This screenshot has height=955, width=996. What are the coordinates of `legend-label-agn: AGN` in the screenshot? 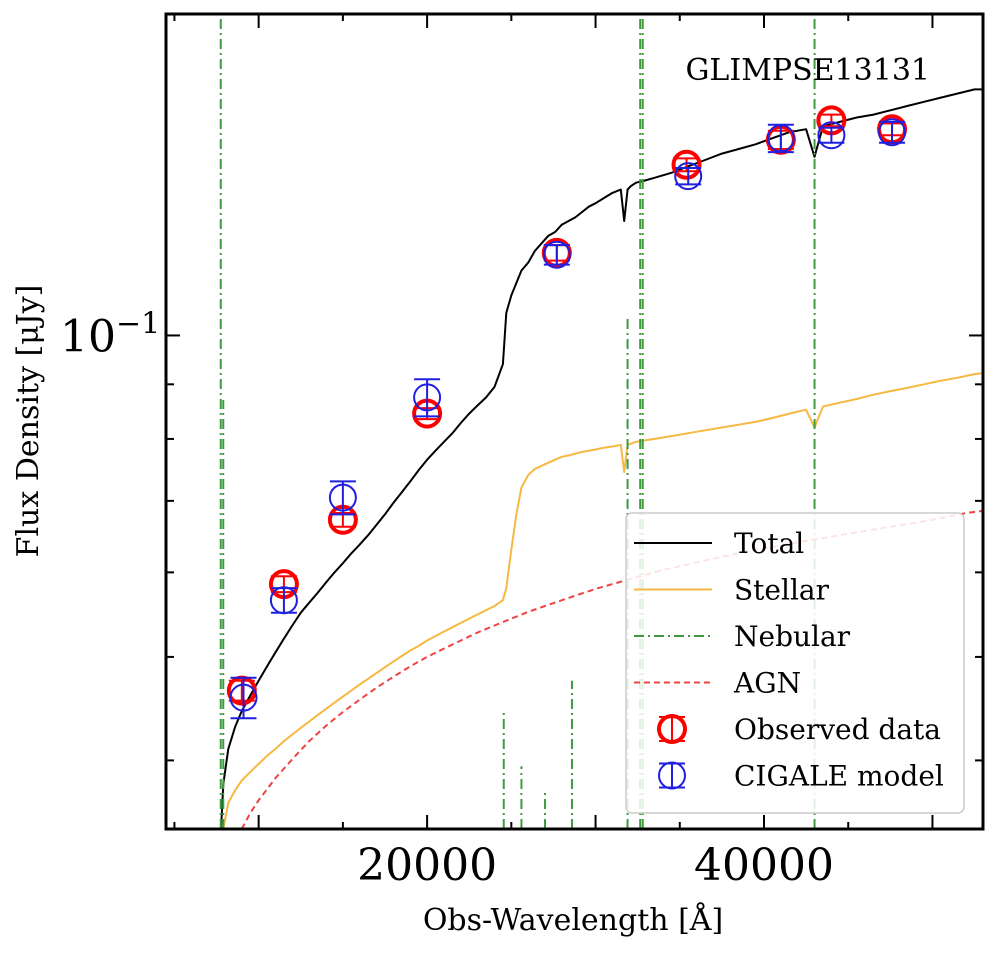 It's located at (767, 683).